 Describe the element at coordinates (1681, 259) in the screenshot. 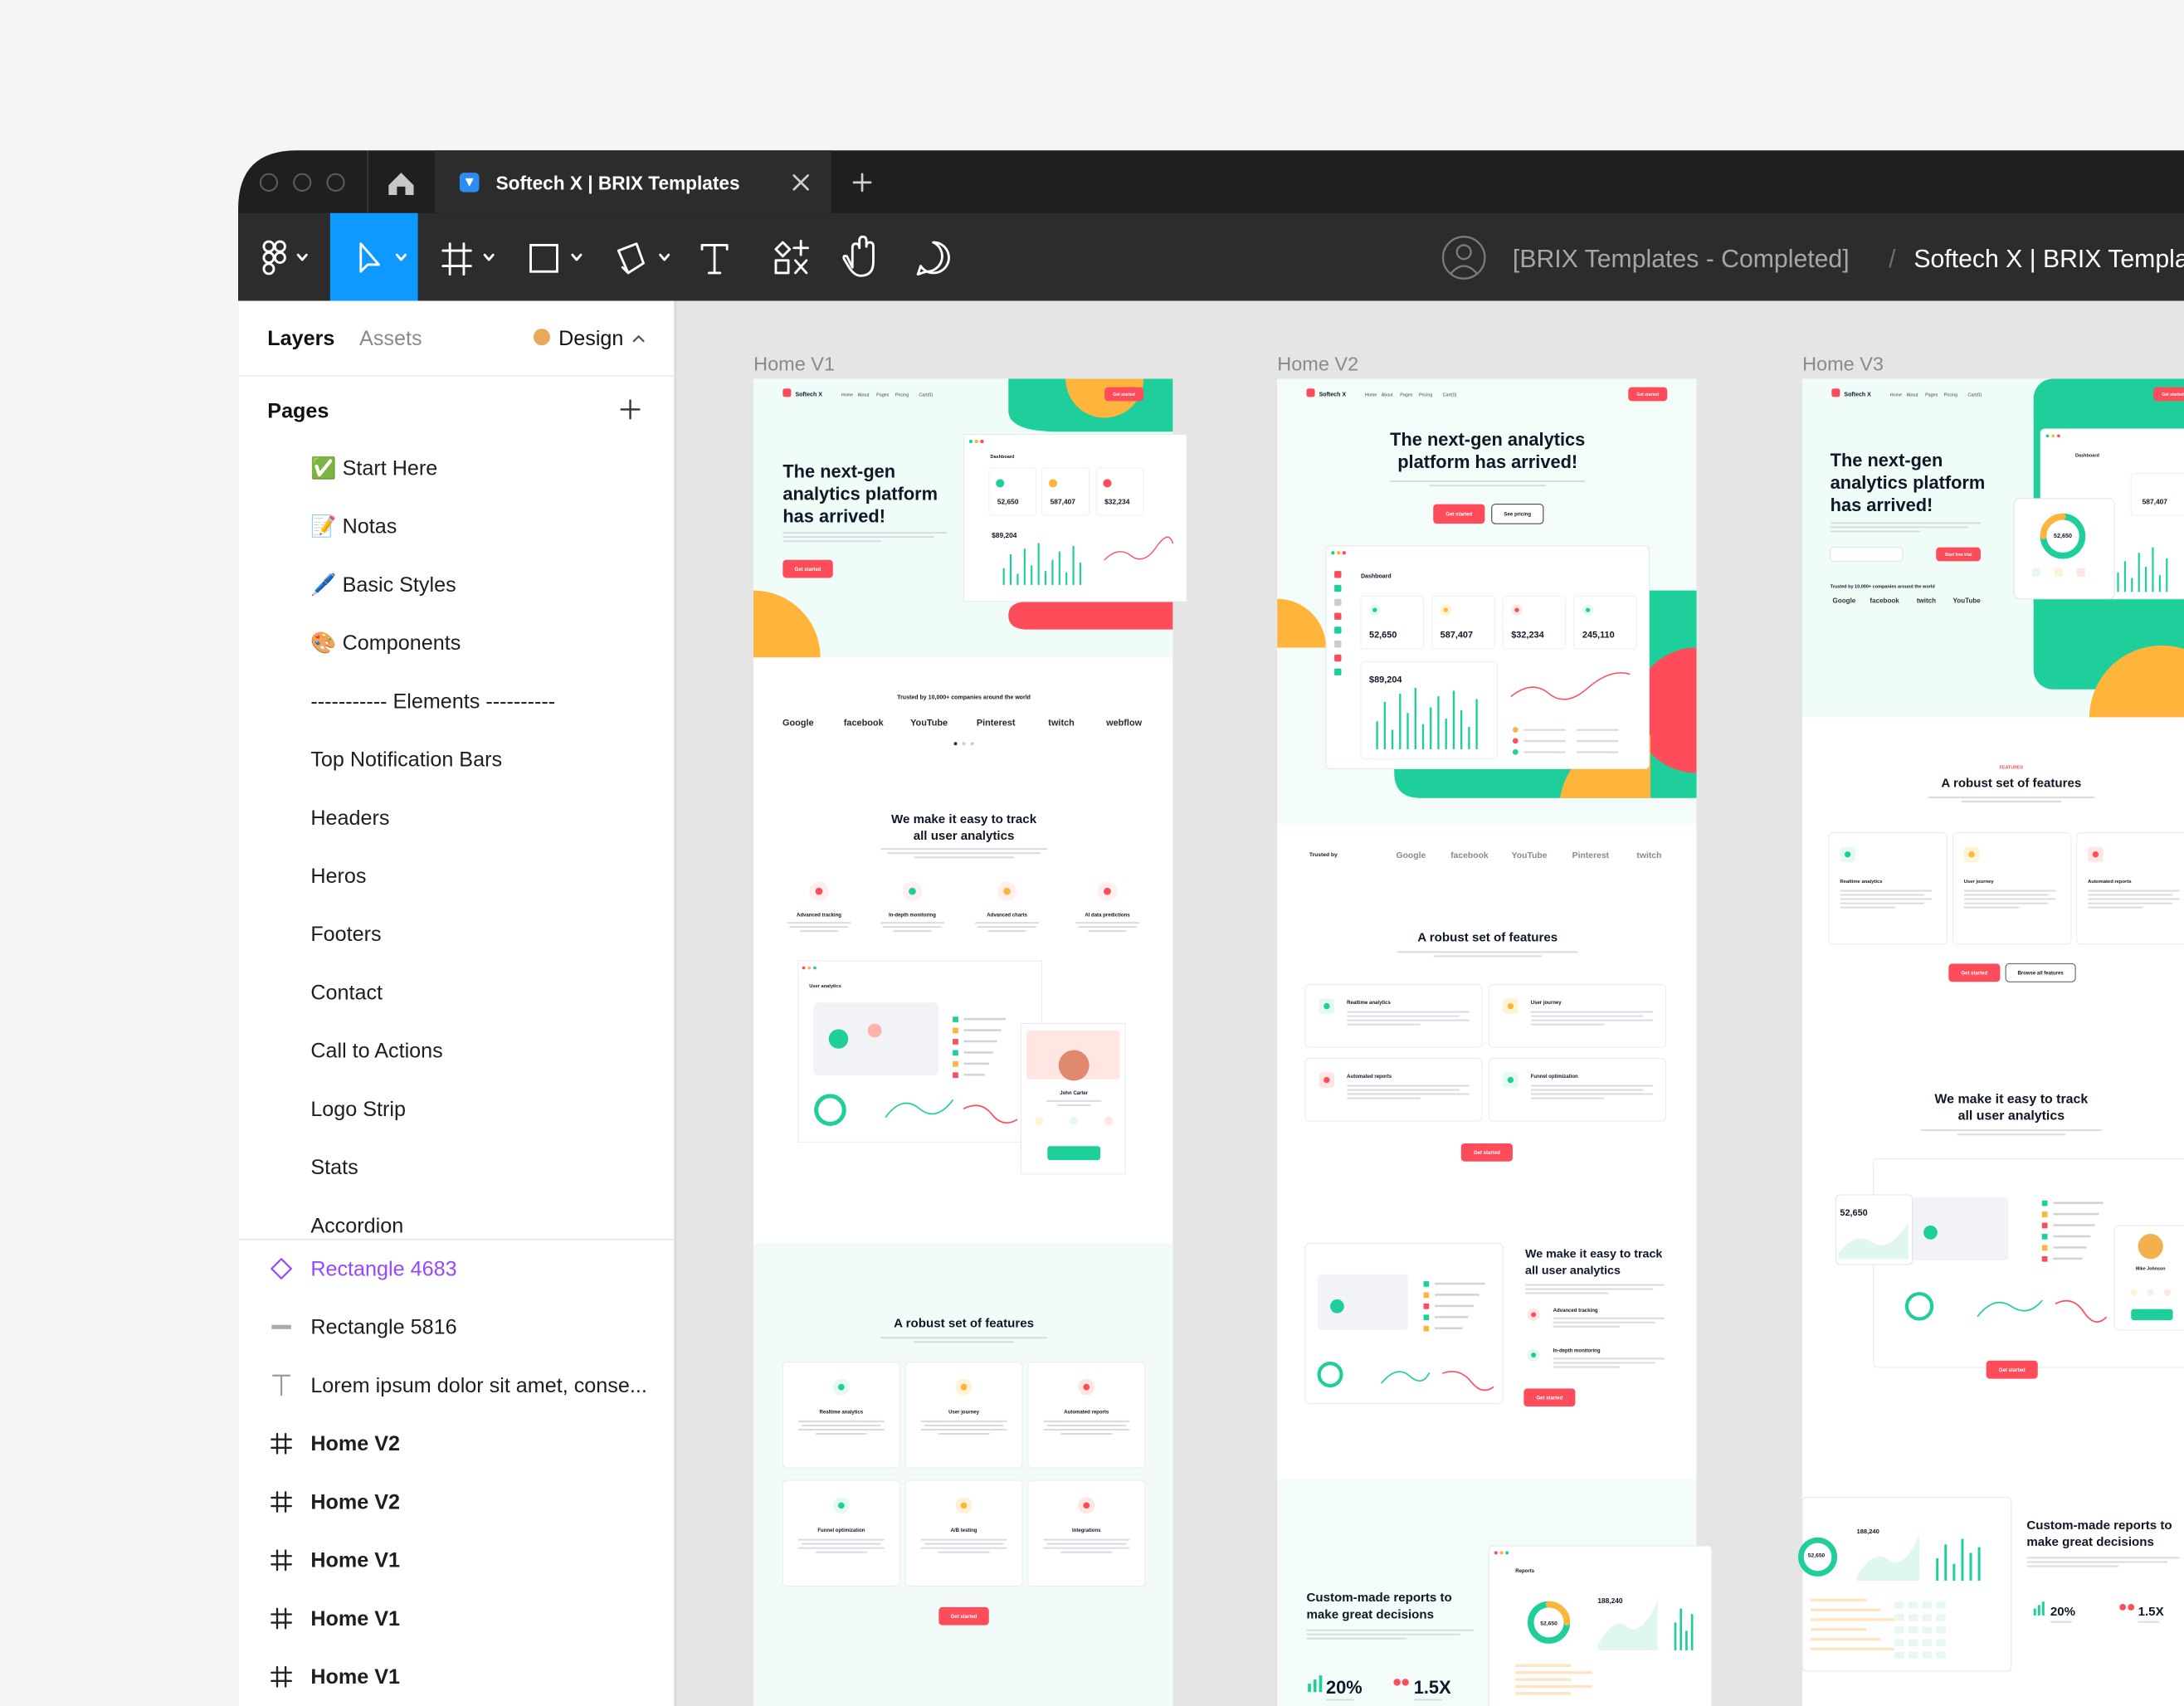

I see `breadcrumb-project: [BRIX Templates - Completed]` at that location.